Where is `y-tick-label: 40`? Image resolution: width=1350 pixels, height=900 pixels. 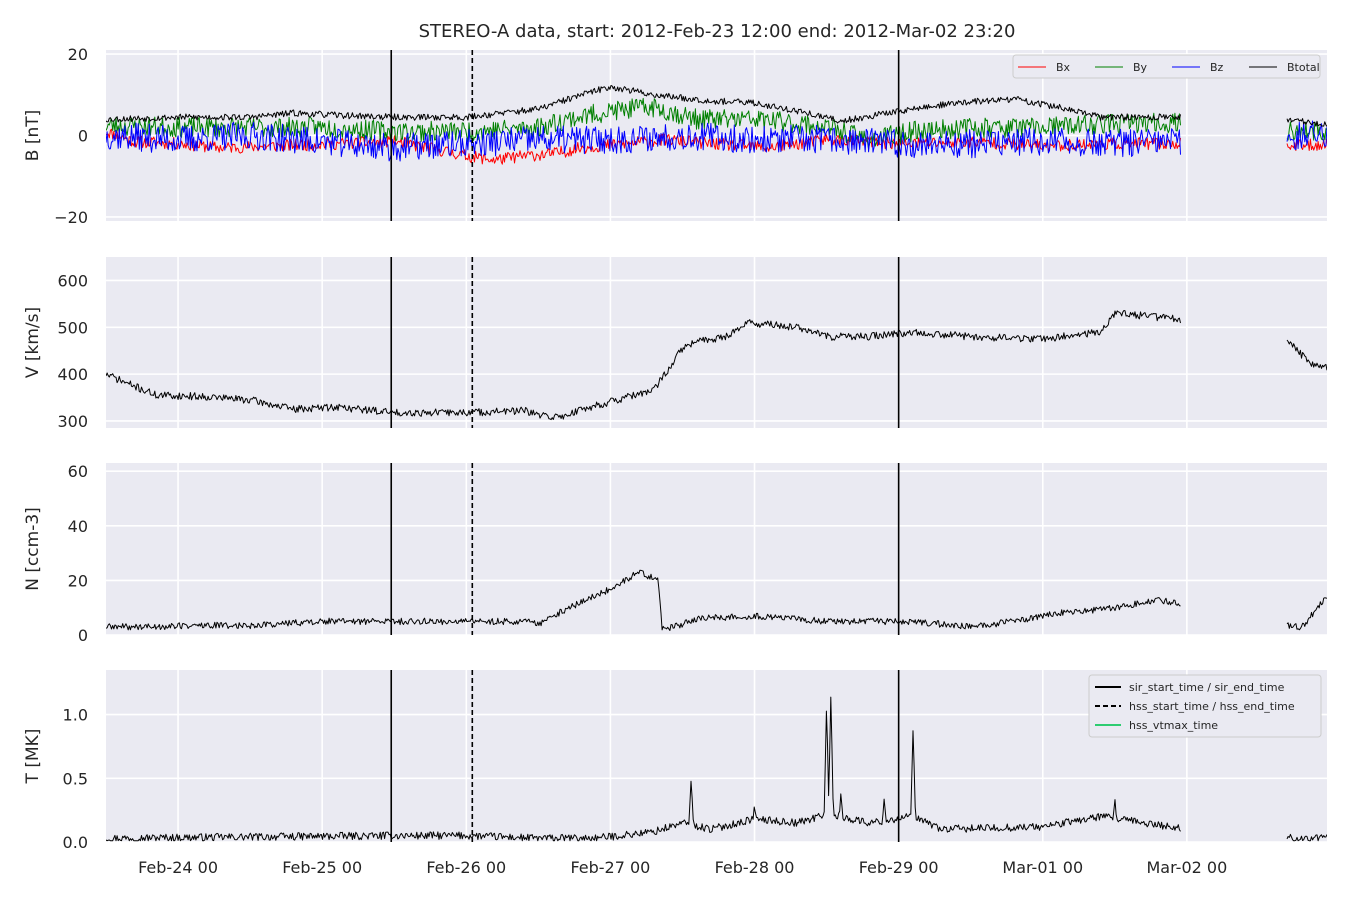
y-tick-label: 40 is located at coordinates (78, 526).